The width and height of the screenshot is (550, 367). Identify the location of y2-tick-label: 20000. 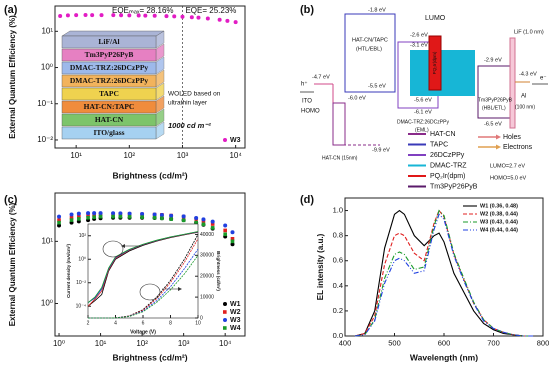
(207, 277).